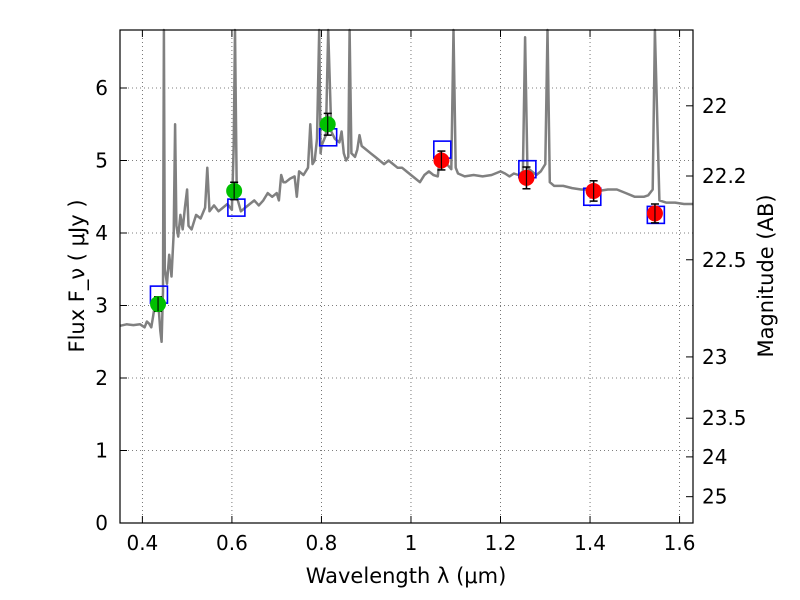 The image size is (800, 600). Describe the element at coordinates (101, 451) in the screenshot. I see `y-tick-label: 1` at that location.